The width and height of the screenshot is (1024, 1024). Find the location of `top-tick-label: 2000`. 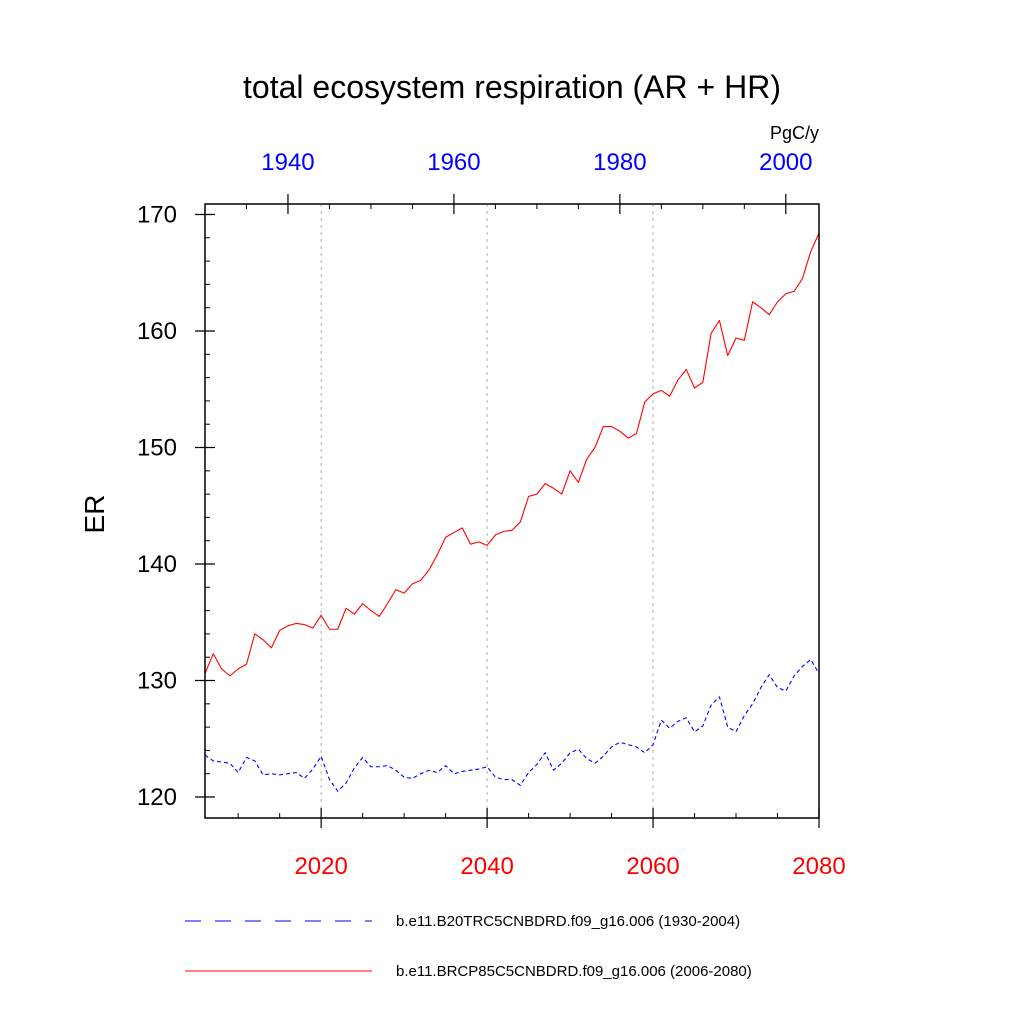

top-tick-label: 2000 is located at coordinates (785, 162).